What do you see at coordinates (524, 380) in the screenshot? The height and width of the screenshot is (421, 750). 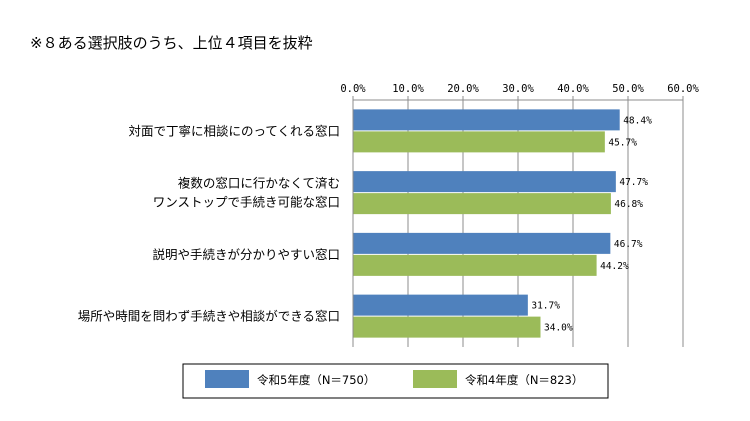 I see `legend-label: 令和4年度（N＝823）` at bounding box center [524, 380].